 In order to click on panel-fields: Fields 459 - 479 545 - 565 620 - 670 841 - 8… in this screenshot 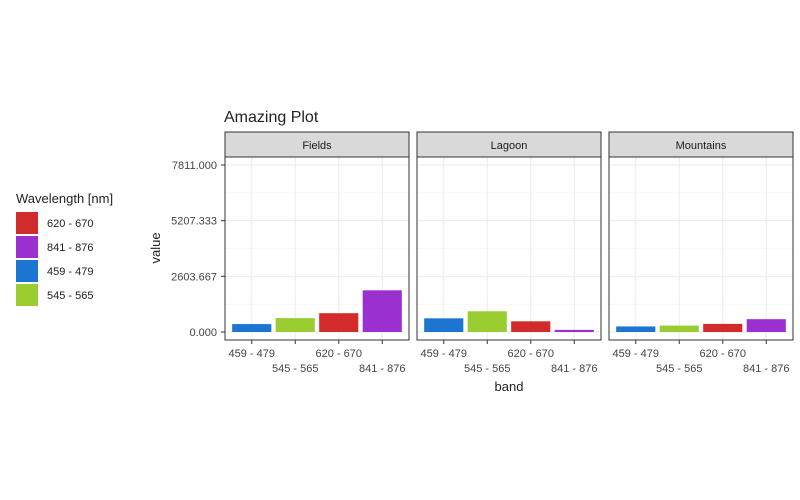, I will do `click(317, 253)`.